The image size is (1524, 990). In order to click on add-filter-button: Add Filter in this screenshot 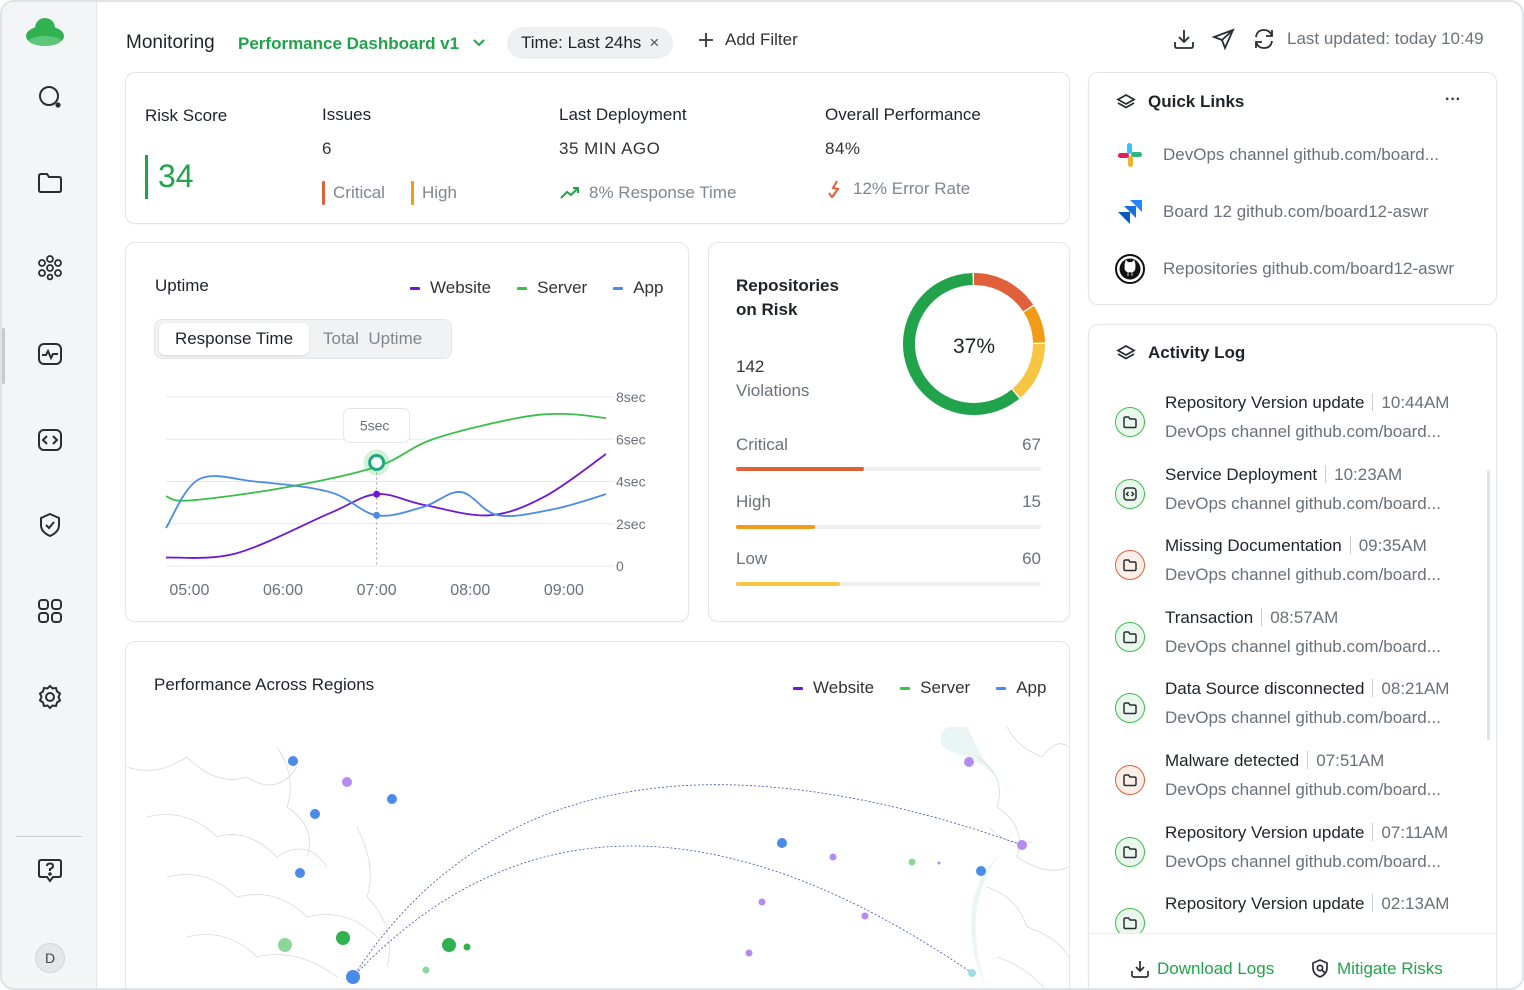, I will do `click(747, 40)`.